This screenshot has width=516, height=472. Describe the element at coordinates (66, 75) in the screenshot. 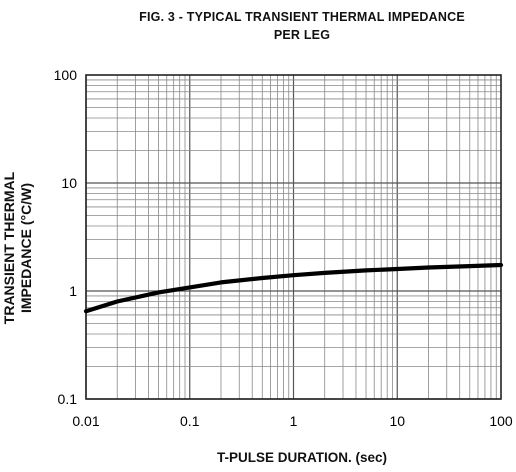

I see `y-tick-label: 100` at that location.